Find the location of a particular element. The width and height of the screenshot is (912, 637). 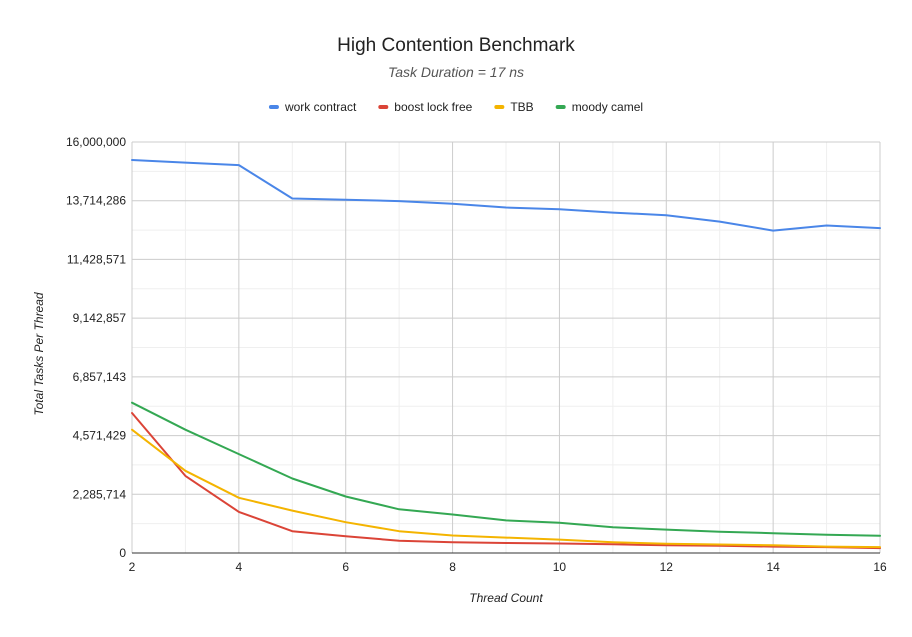

x-tick-label: 12 is located at coordinates (667, 567).